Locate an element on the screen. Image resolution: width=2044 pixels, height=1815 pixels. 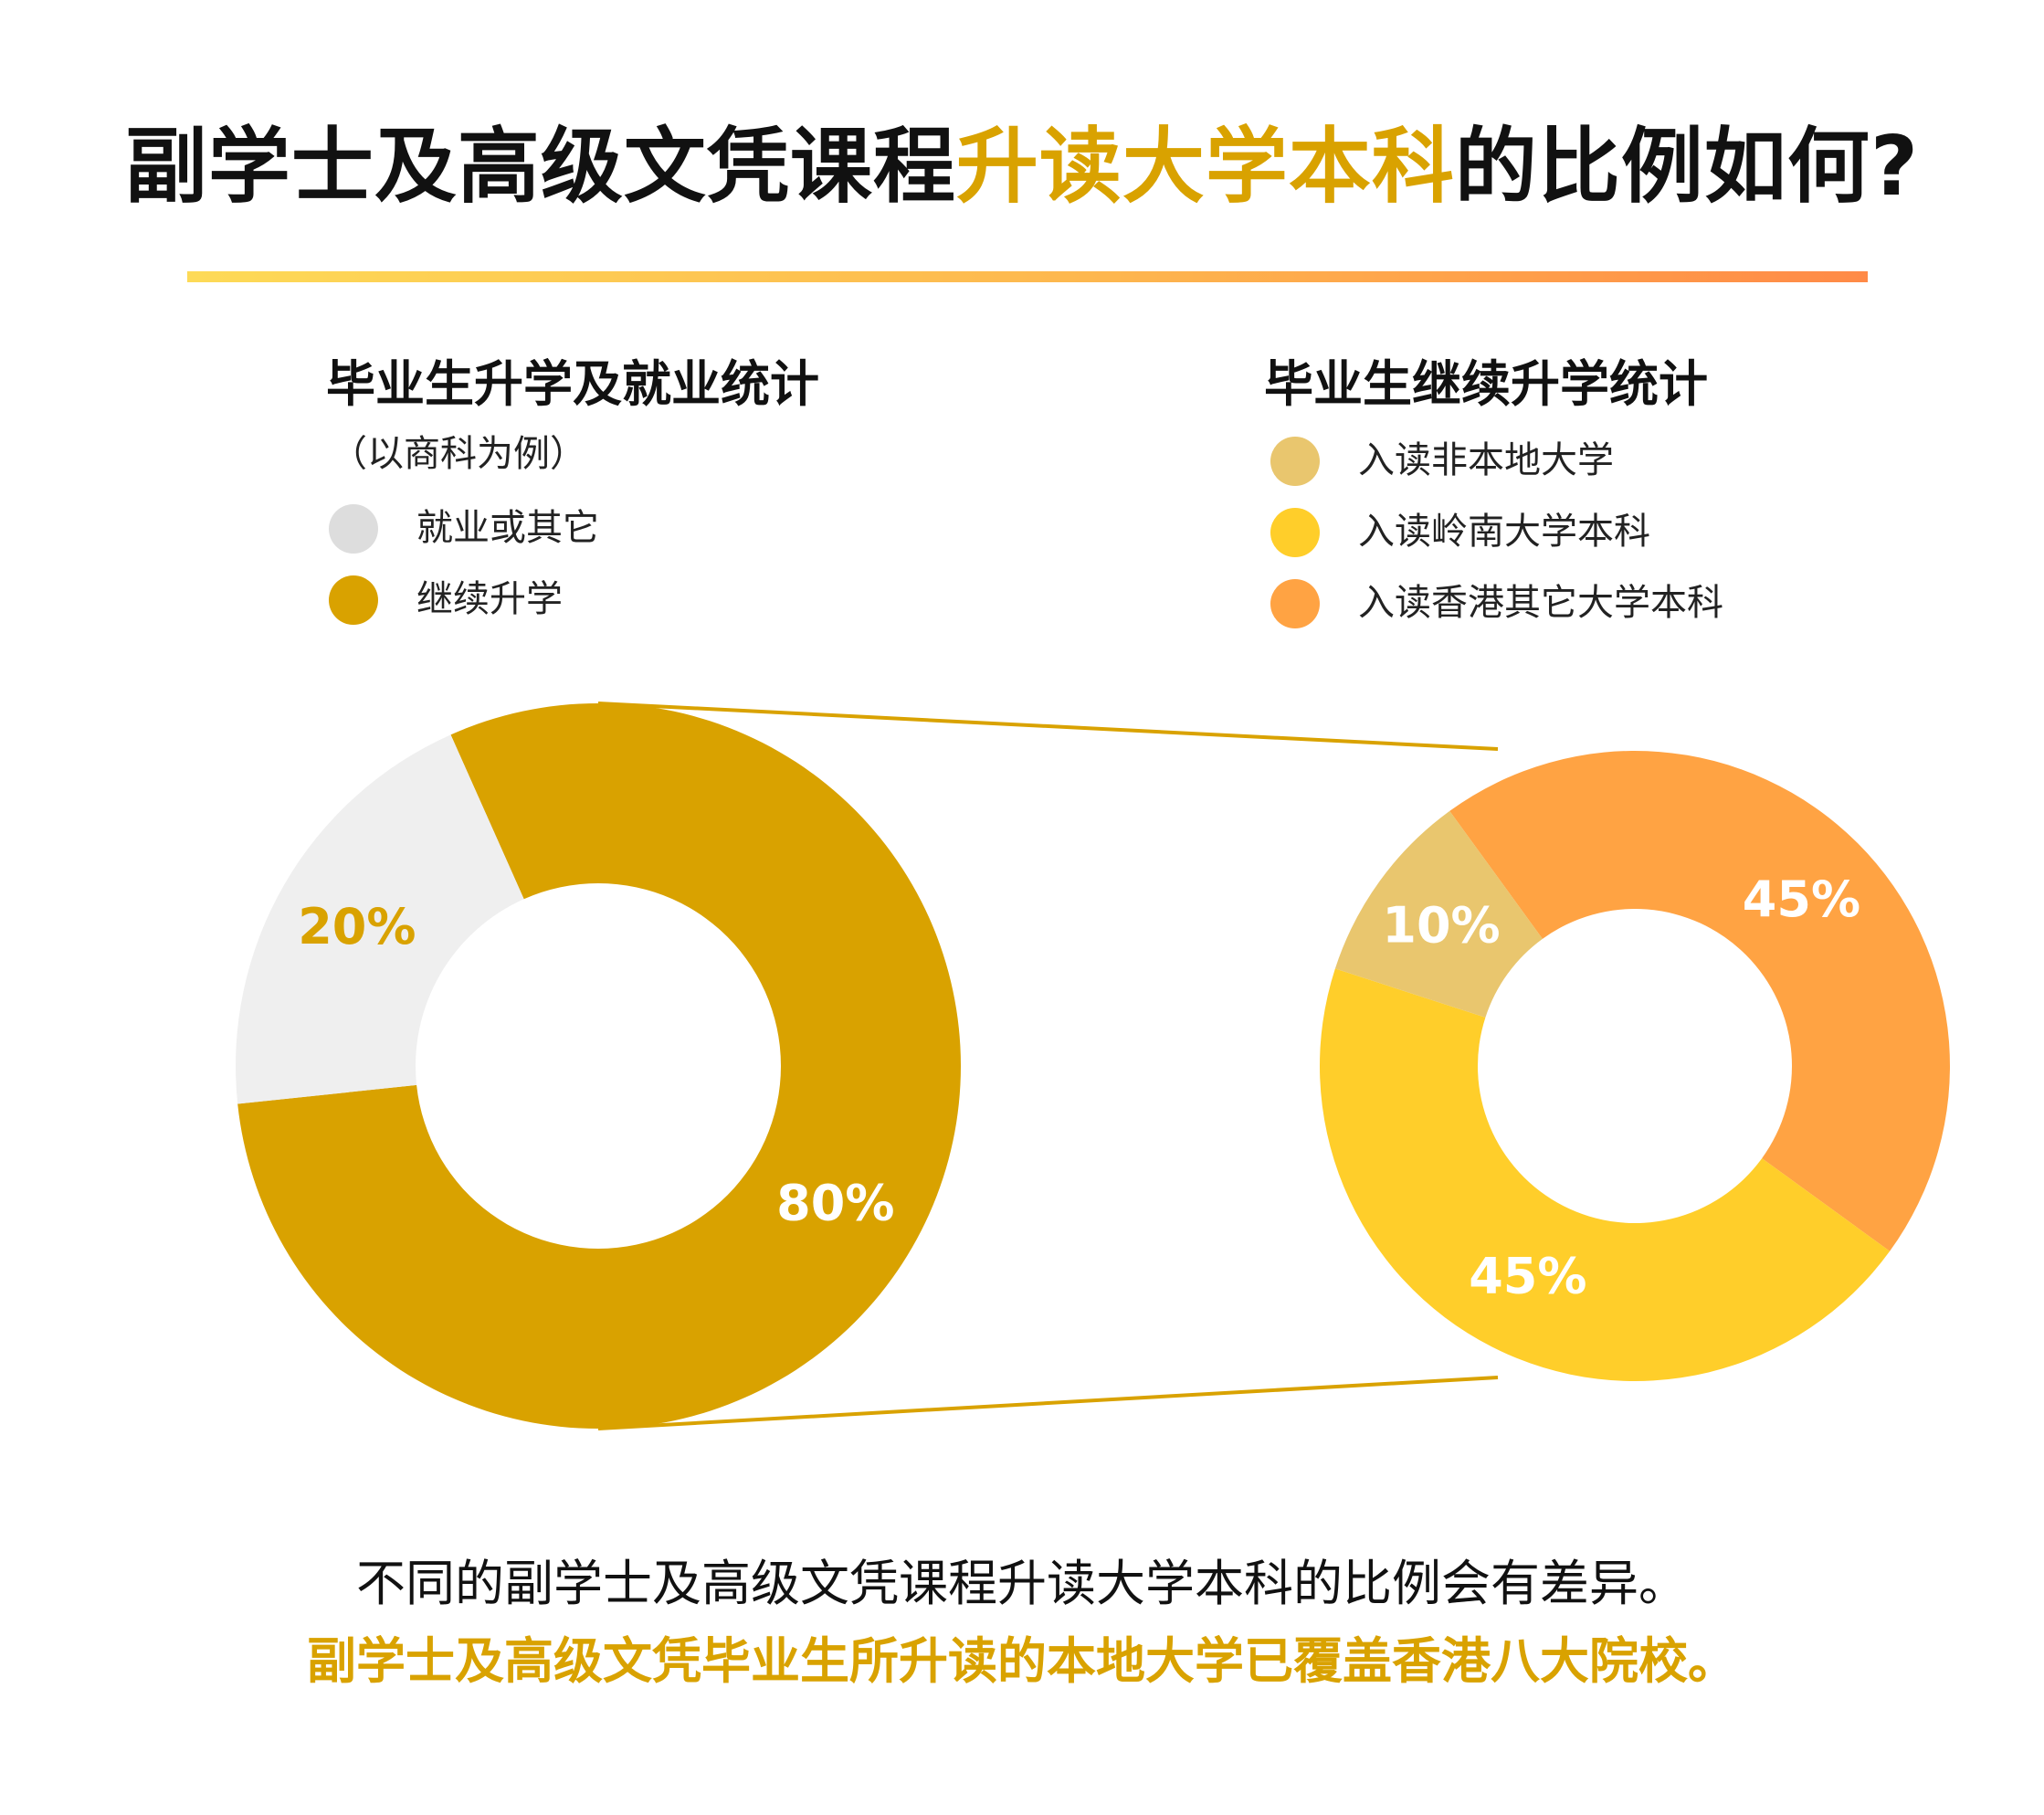
title-part2: 的比例如何? is located at coordinates (1687, 167).